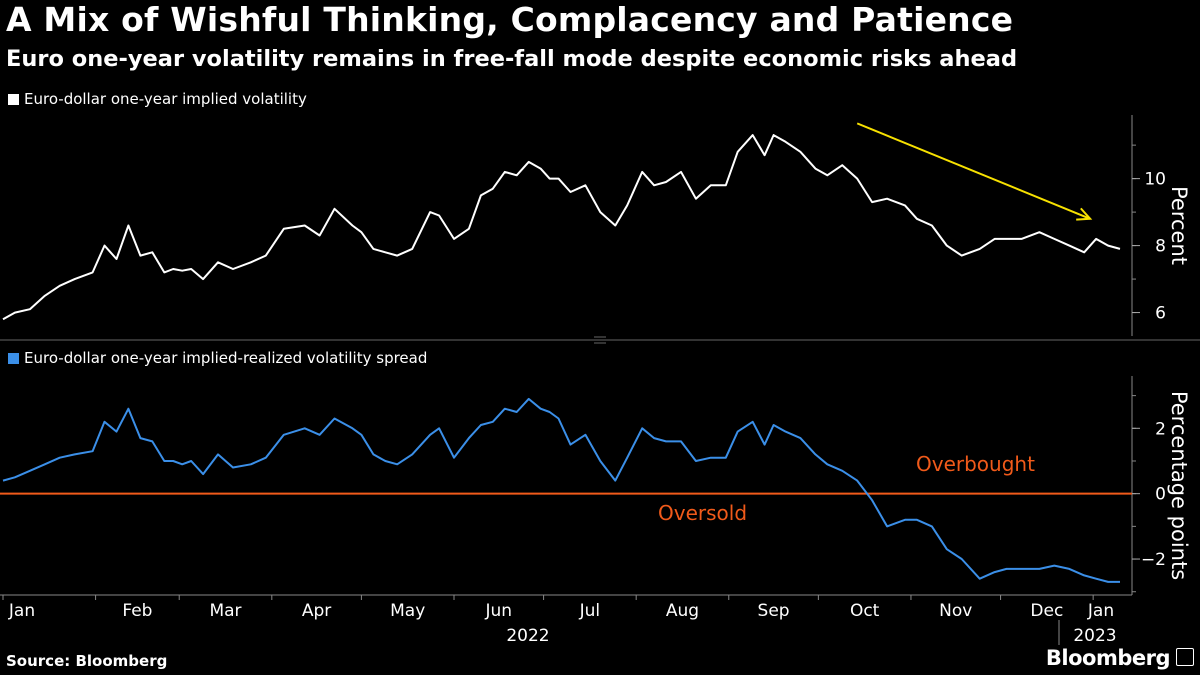 This screenshot has height=675, width=1200. Describe the element at coordinates (1108, 658) in the screenshot. I see `brand-logo-text: Bloomberg` at that location.